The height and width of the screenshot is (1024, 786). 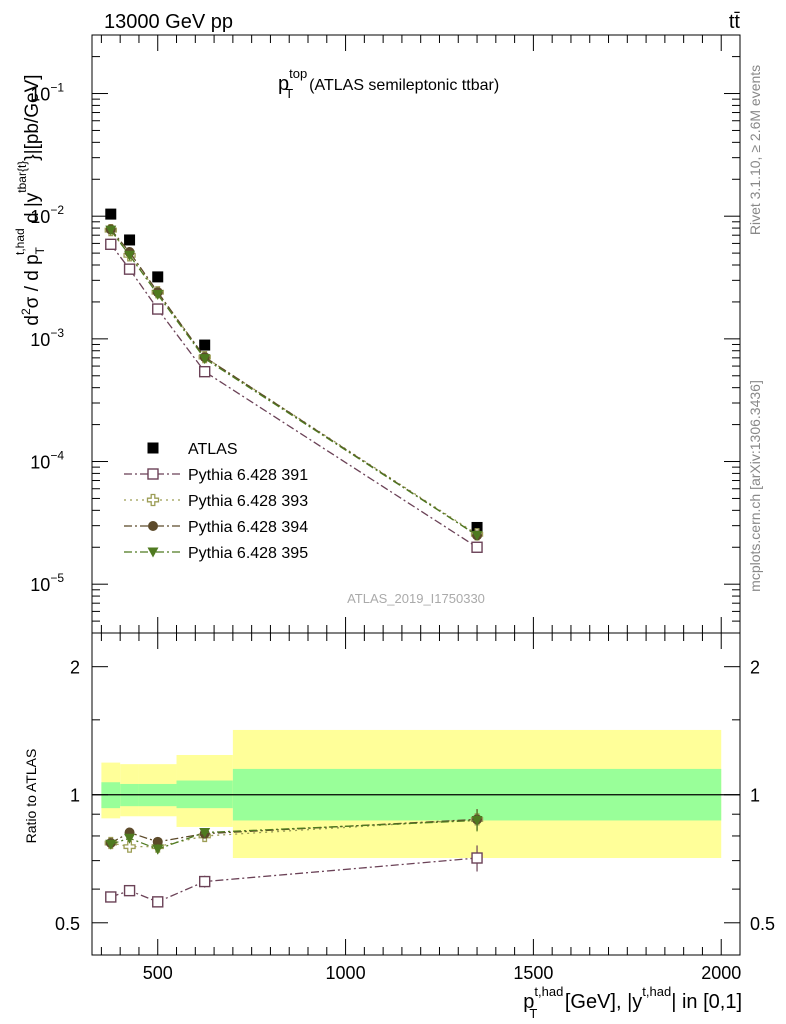 I want to click on ratio-y-axis-label: Ratio to ATLAS, so click(x=31, y=796).